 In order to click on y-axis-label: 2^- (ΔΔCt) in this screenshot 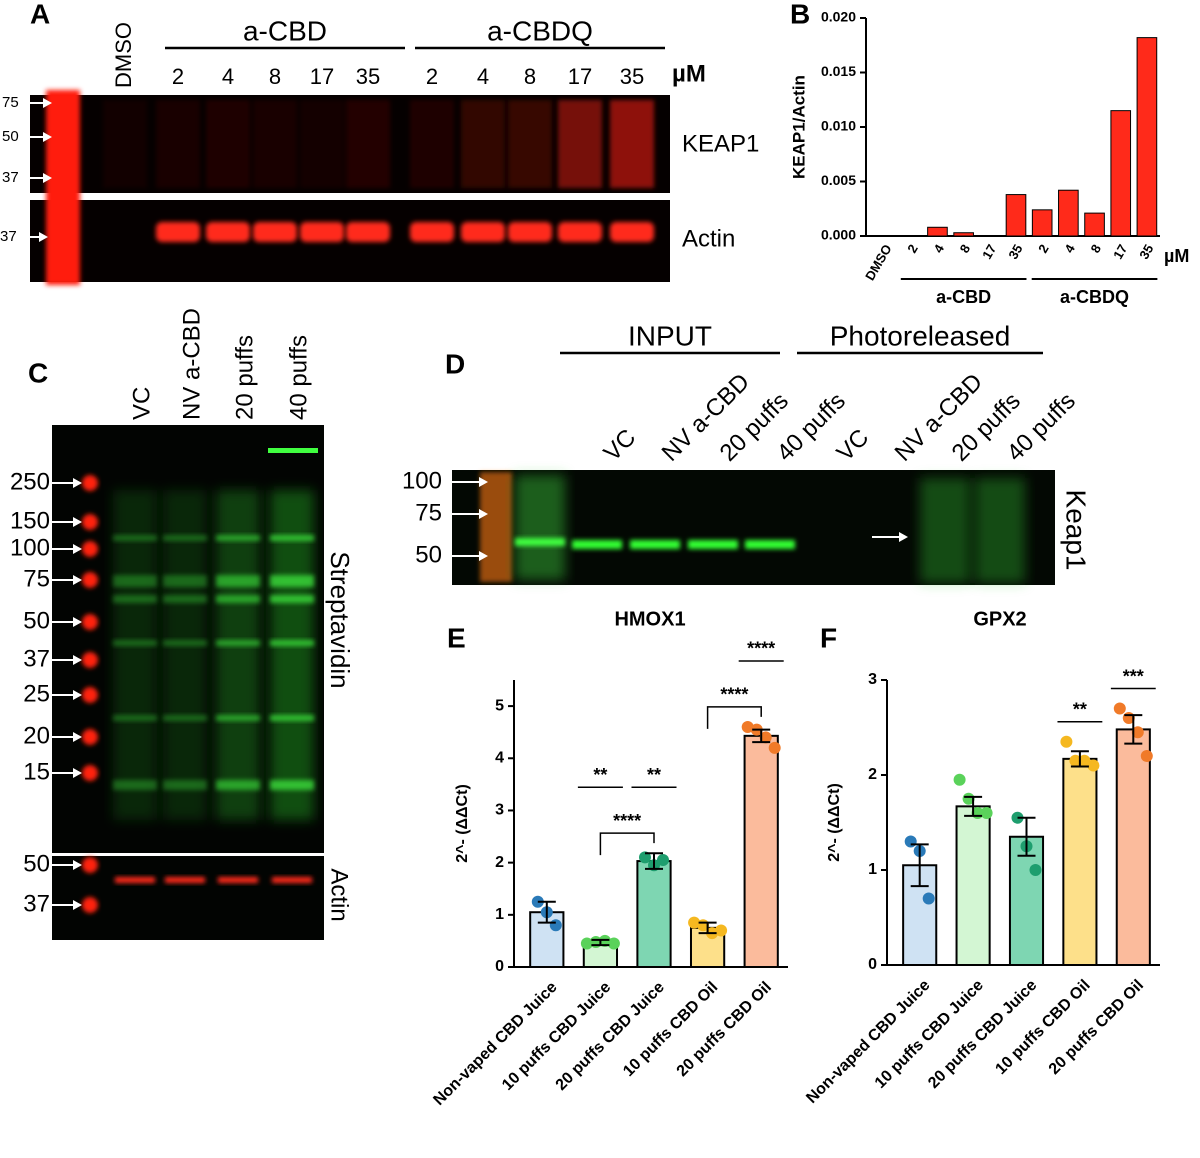, I will do `click(834, 822)`.